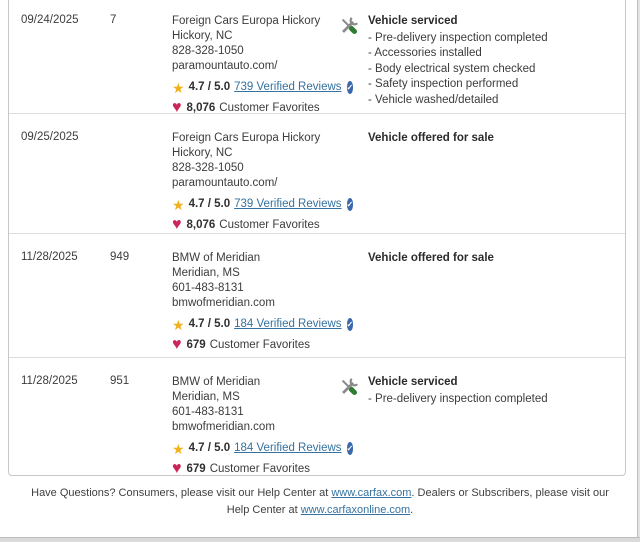 This screenshot has width=640, height=542. Describe the element at coordinates (355, 510) in the screenshot. I see `carfaxonline-link: www.carfaxonline.com` at that location.